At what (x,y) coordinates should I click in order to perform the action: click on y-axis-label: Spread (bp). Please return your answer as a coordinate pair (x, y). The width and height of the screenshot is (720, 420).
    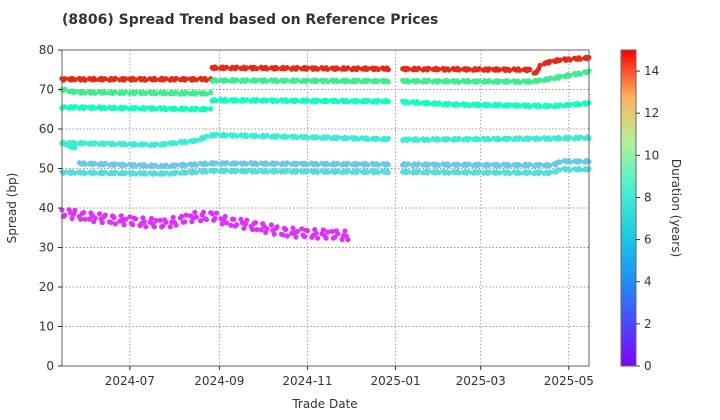
    Looking at the image, I should click on (12, 208).